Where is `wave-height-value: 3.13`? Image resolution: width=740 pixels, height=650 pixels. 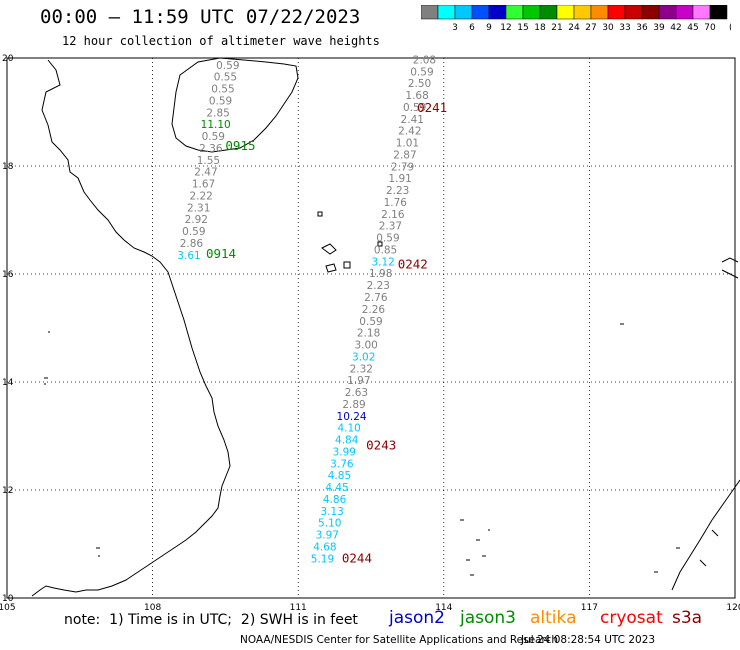
wave-height-value: 3.13 is located at coordinates (331, 512).